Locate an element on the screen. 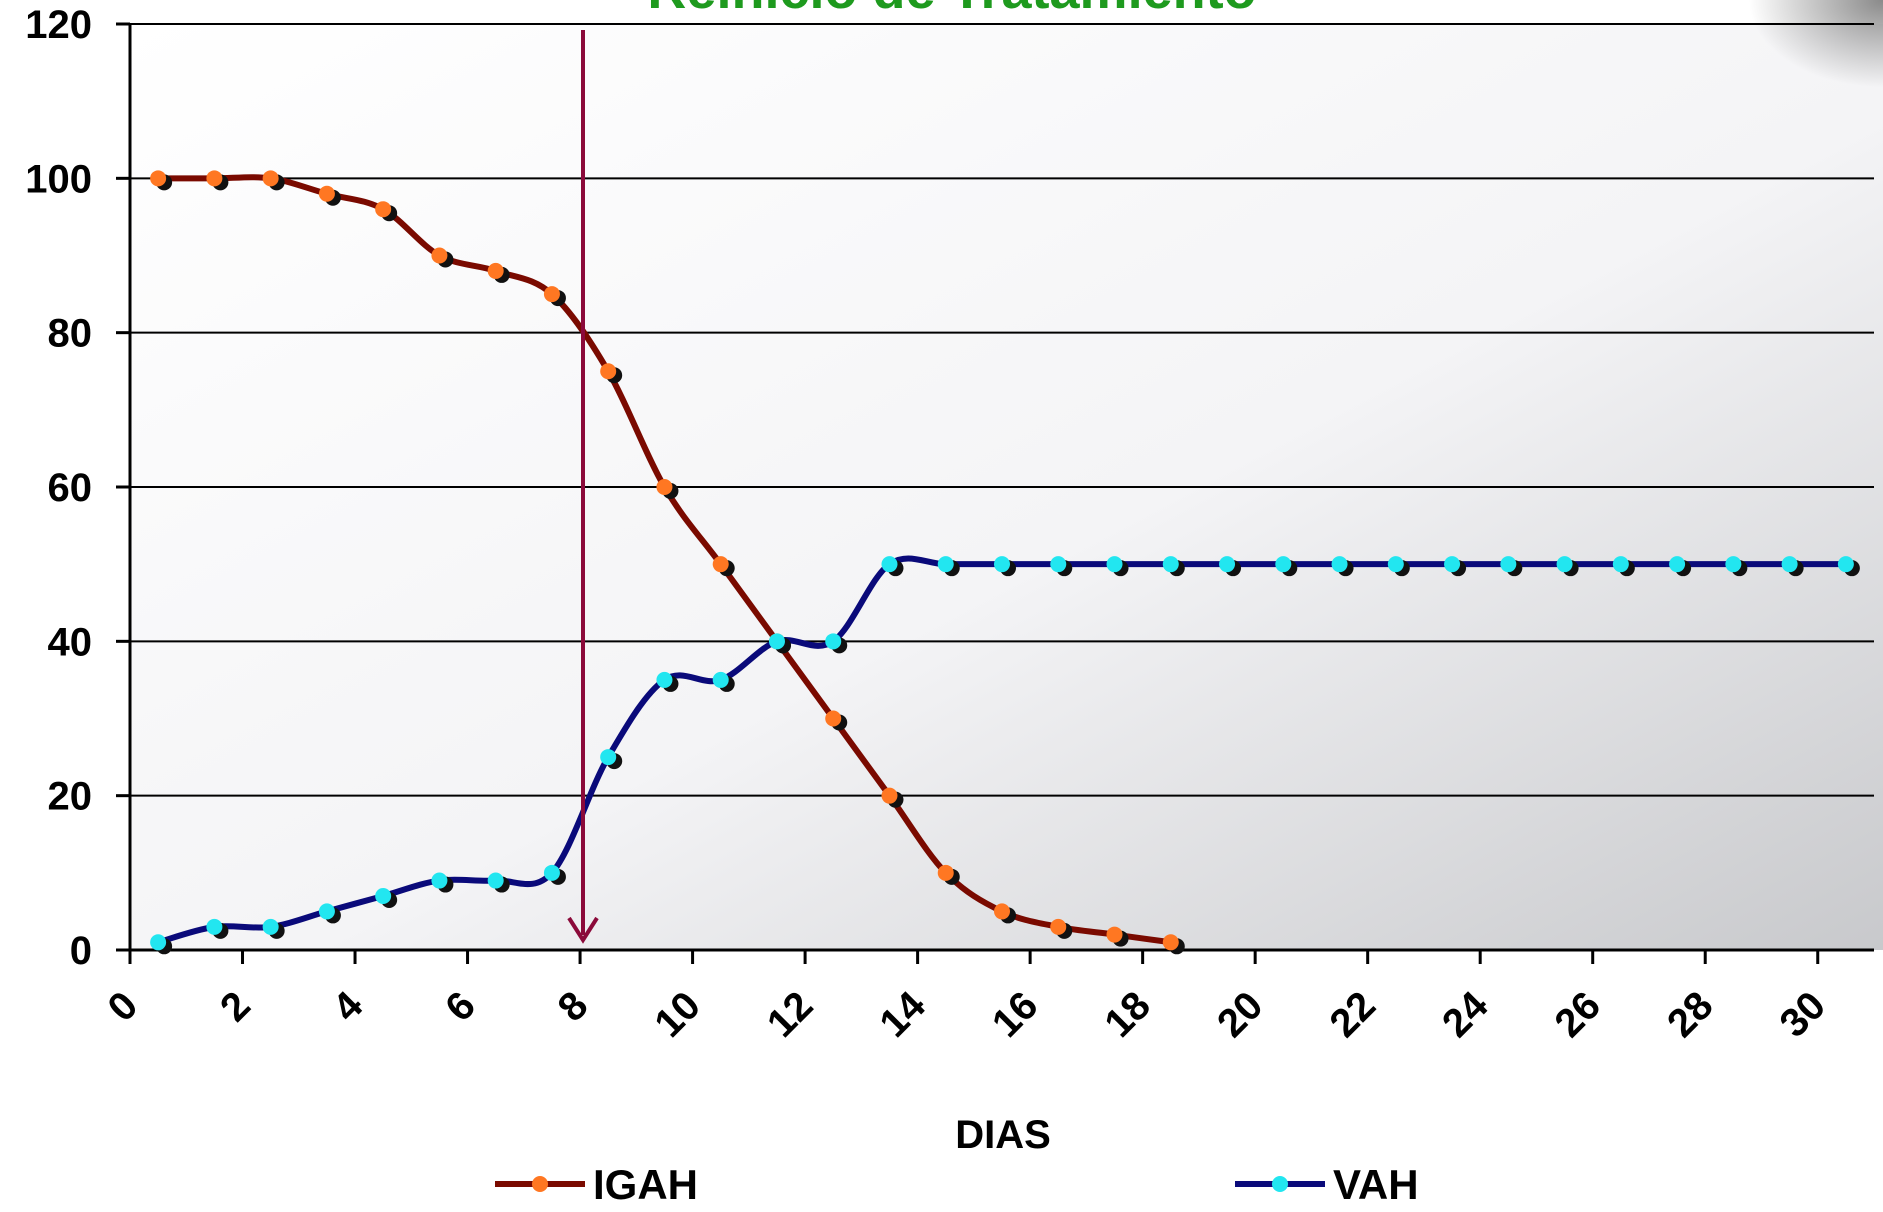 The width and height of the screenshot is (1883, 1212). corner-shade is located at coordinates (1691, 125).